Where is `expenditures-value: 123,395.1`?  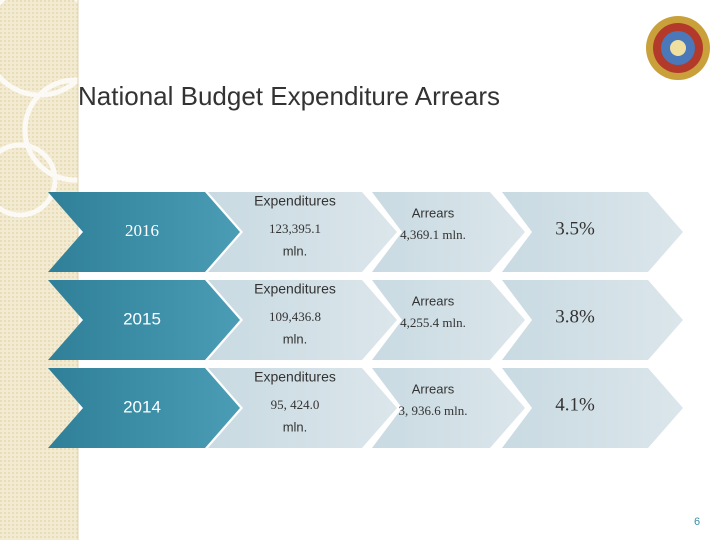
expenditures-value: 123,395.1 is located at coordinates (295, 228).